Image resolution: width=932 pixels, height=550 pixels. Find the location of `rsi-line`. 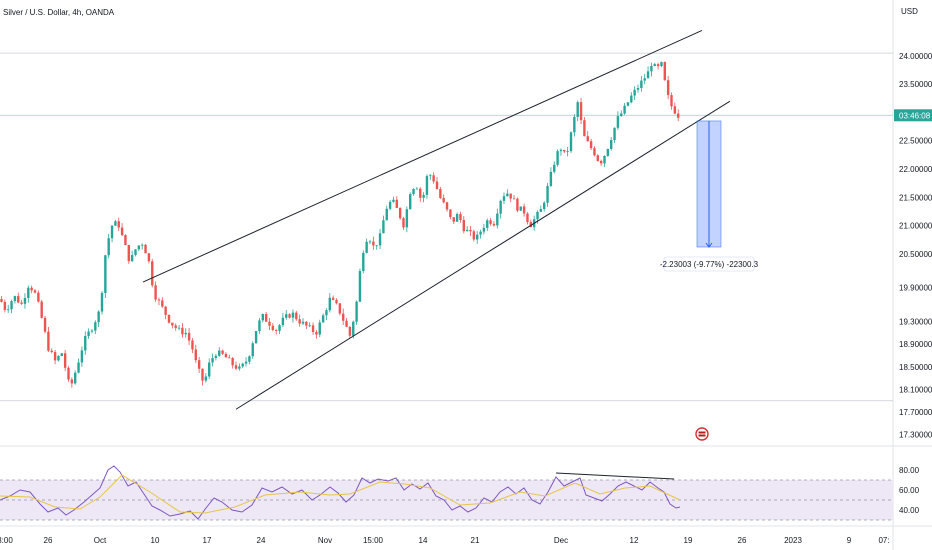

rsi-line is located at coordinates (340, 492).